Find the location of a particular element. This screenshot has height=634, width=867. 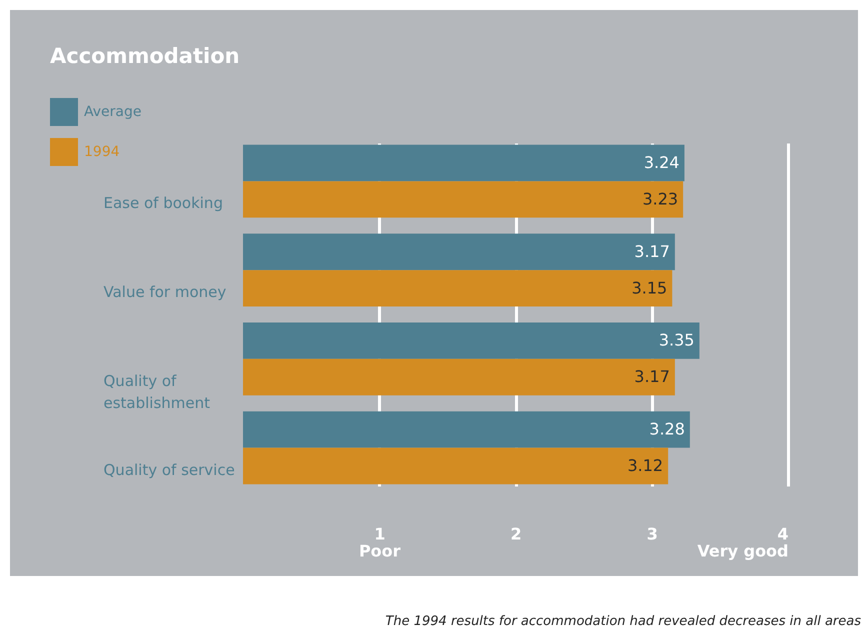

chart-title: Accommodation is located at coordinates (145, 56).